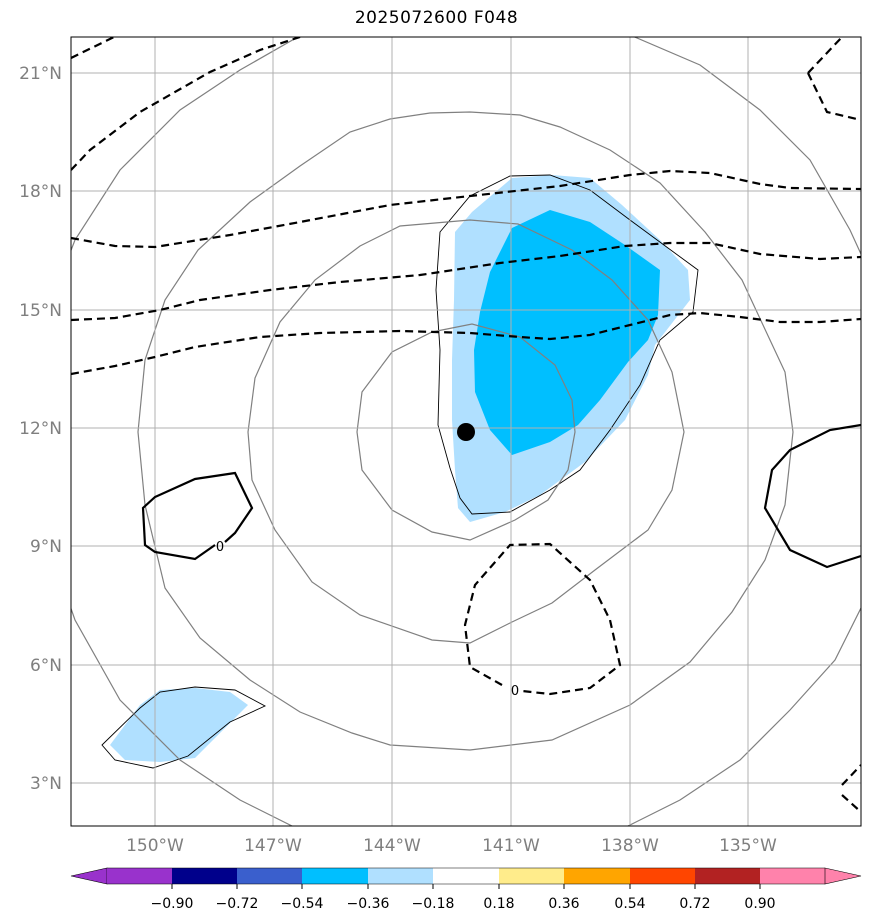 This screenshot has width=873, height=924. I want to click on colorbar-extend-high, so click(843, 876).